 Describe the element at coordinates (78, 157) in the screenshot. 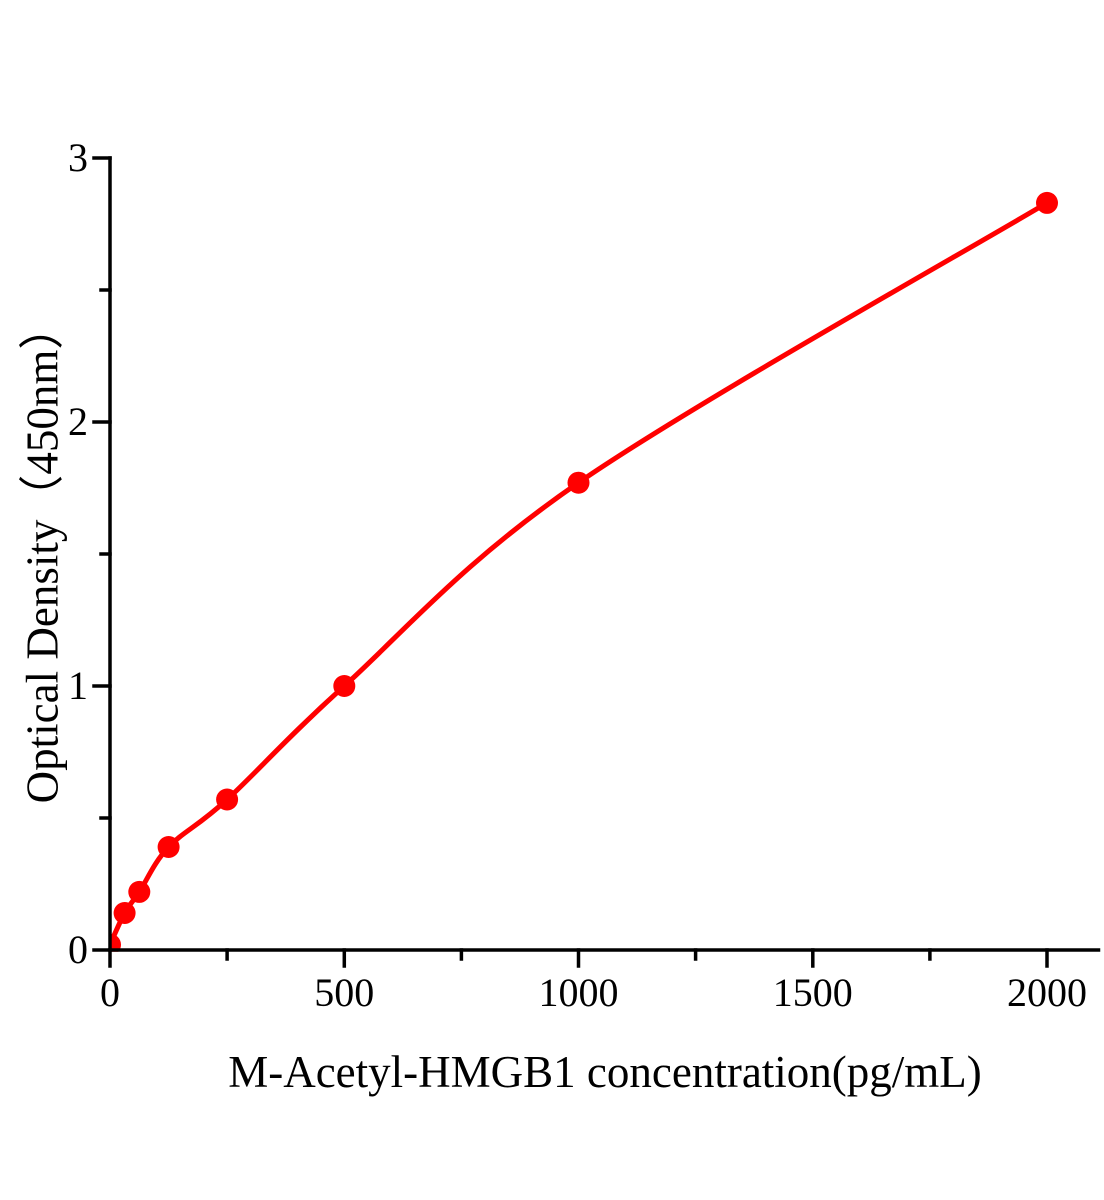

I see `y-tick-label: 3` at that location.